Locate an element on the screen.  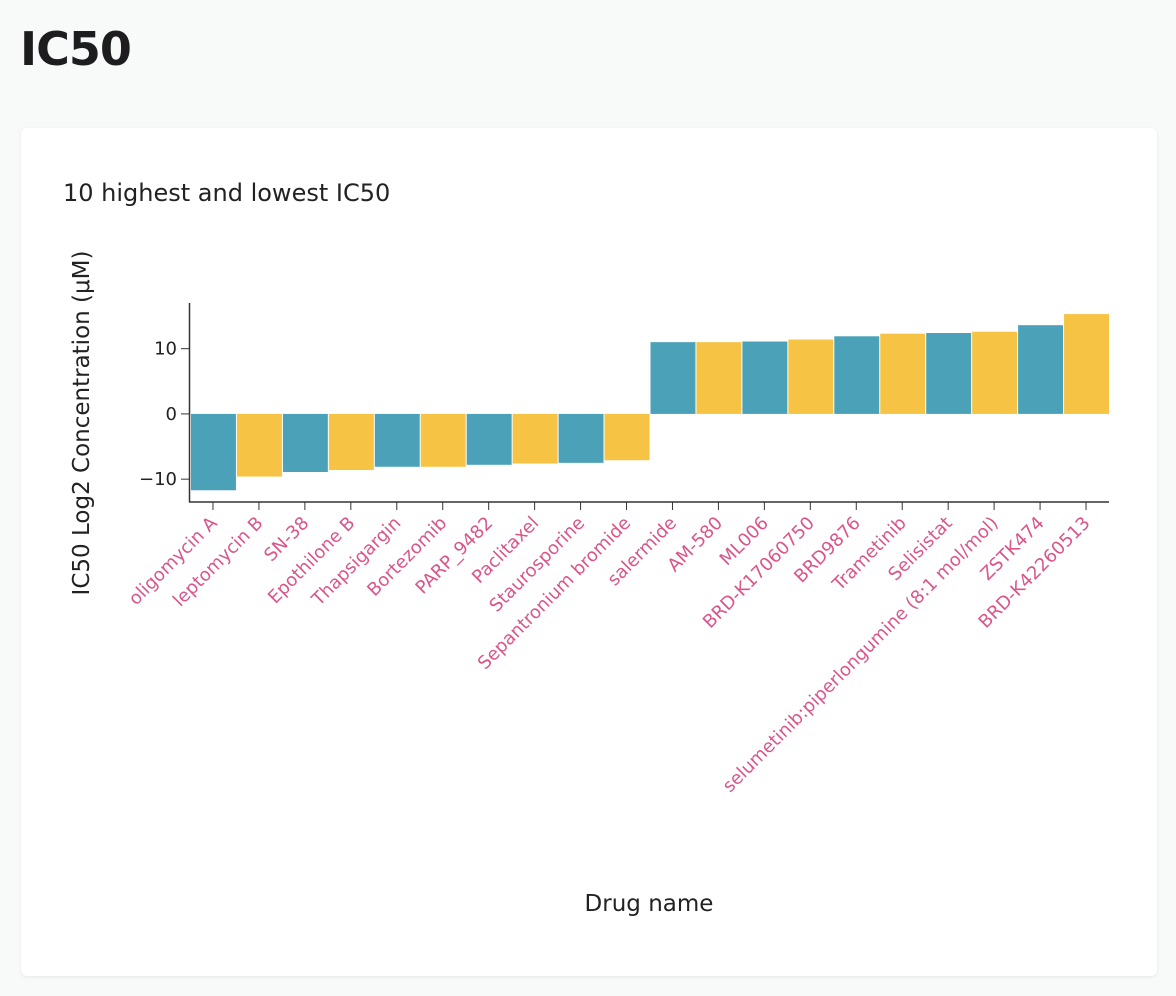
chart-title: 10 highest and lowest IC50 is located at coordinates (226, 193).